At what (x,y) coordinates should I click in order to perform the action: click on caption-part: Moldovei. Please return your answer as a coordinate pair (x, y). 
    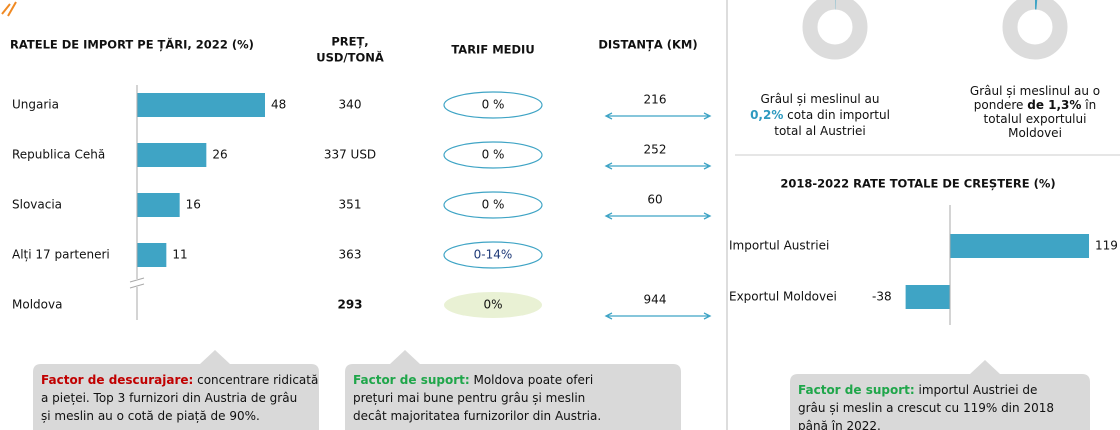
    Looking at the image, I should click on (1035, 133).